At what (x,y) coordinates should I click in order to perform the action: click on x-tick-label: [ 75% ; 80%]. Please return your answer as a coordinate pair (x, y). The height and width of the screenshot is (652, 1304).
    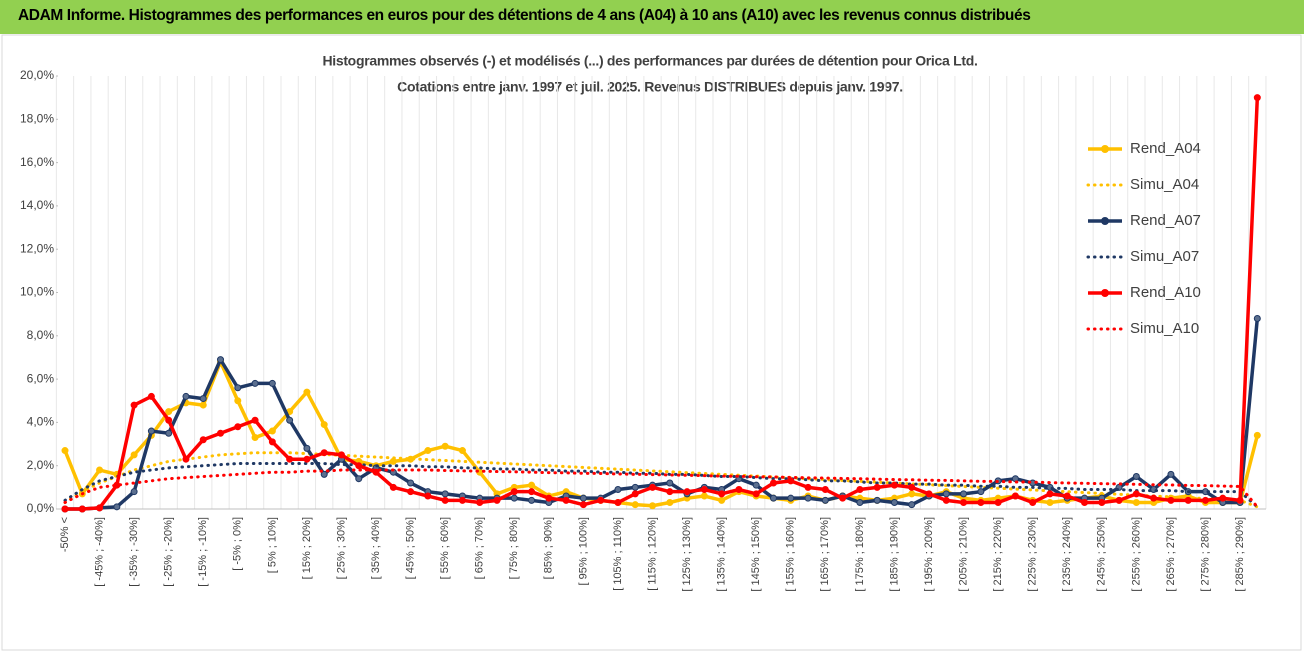
    Looking at the image, I should click on (514, 548).